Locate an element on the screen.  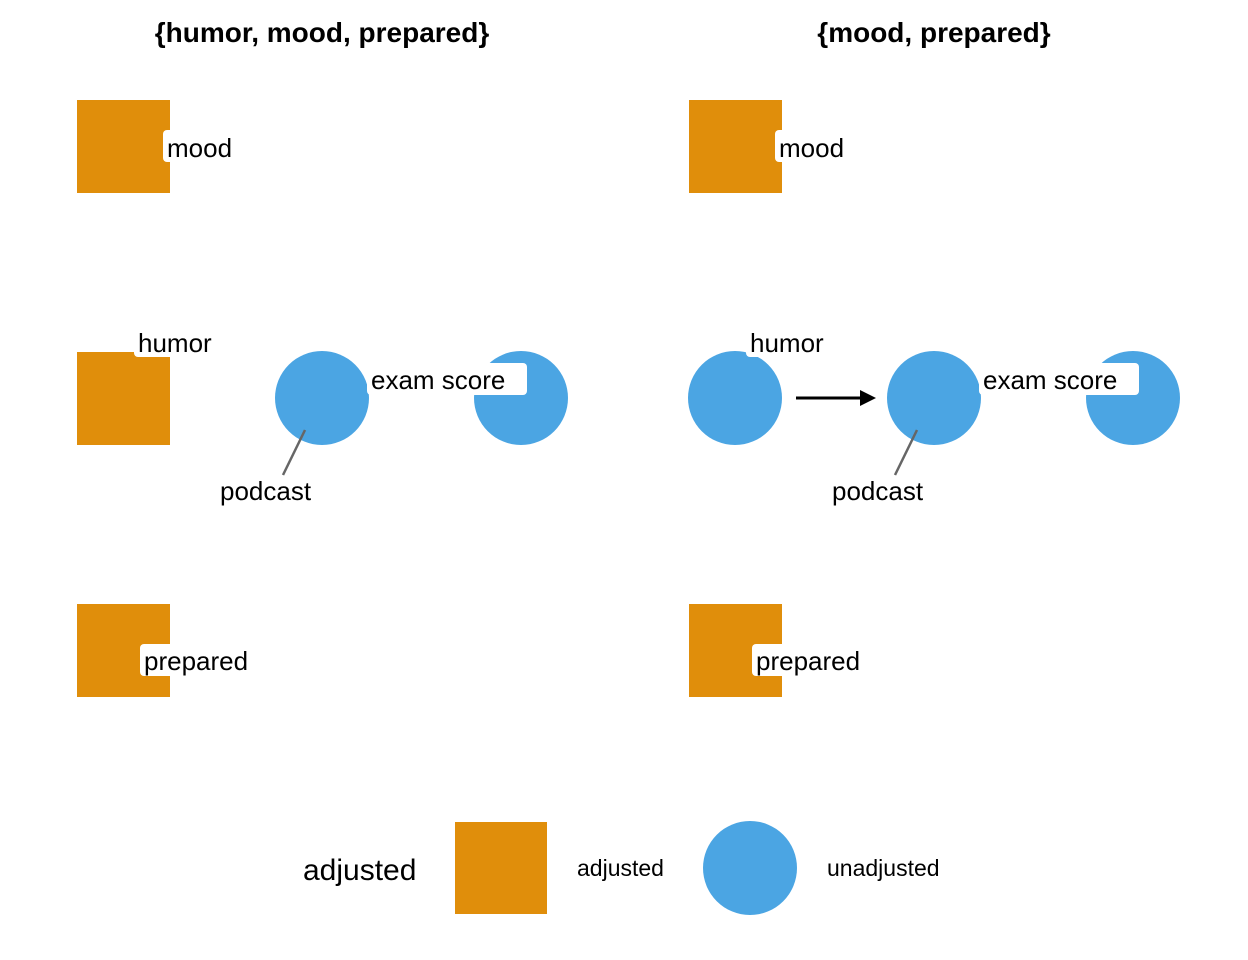
panel-1-node-prepared-label-bg is located at coordinates (202, 660).